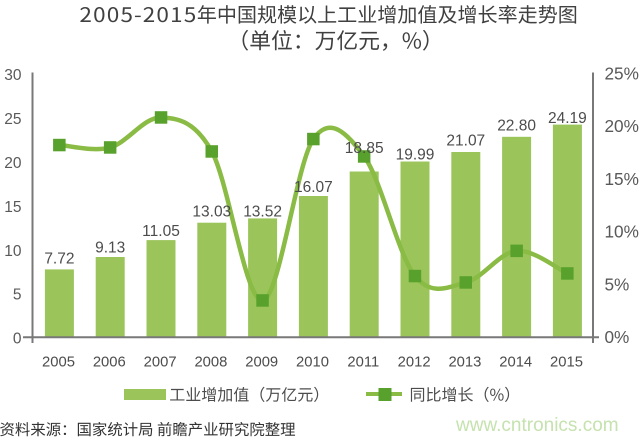 This screenshot has width=640, height=440. What do you see at coordinates (617, 337) in the screenshot?
I see `svg-text: 0%` at bounding box center [617, 337].